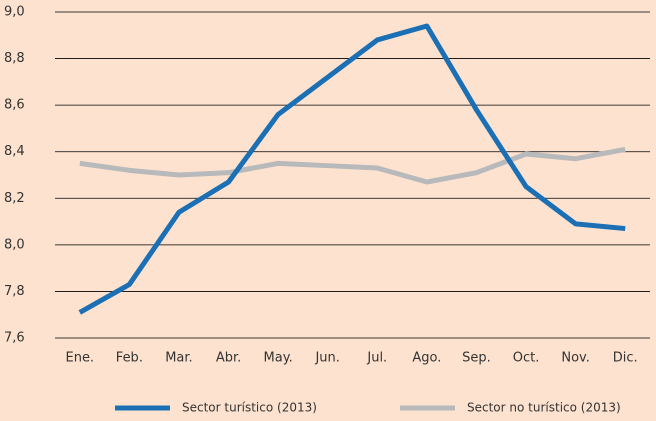  I want to click on y-tick-label: 8,0, so click(14, 244).